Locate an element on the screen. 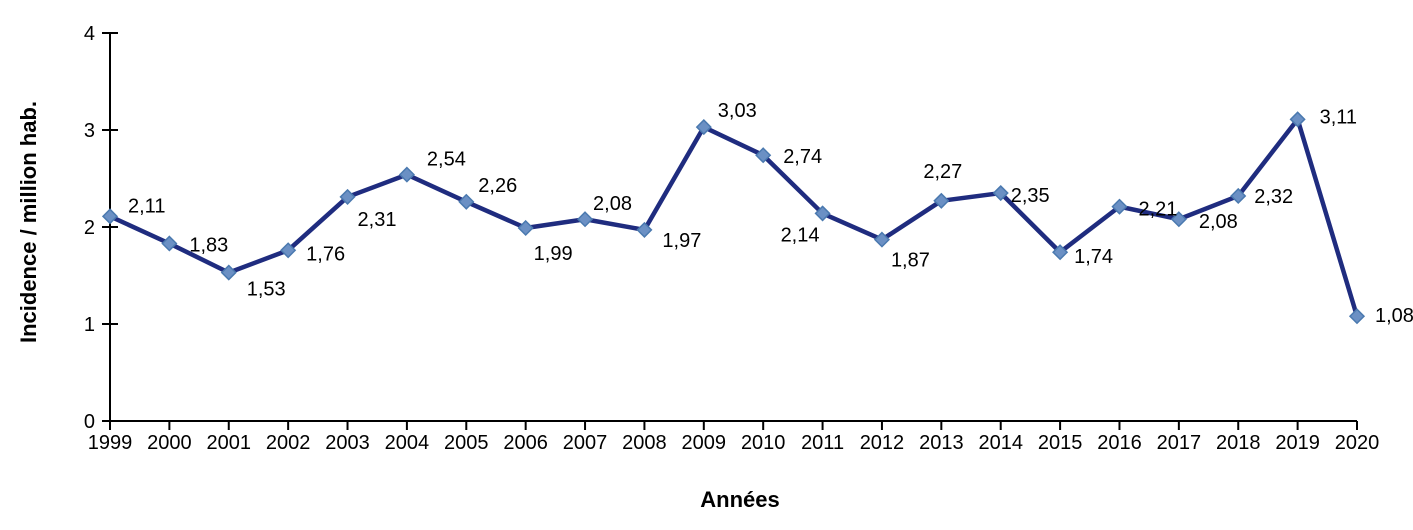 The height and width of the screenshot is (530, 1413). x-axis-tick-label: 2019 is located at coordinates (1297, 443).